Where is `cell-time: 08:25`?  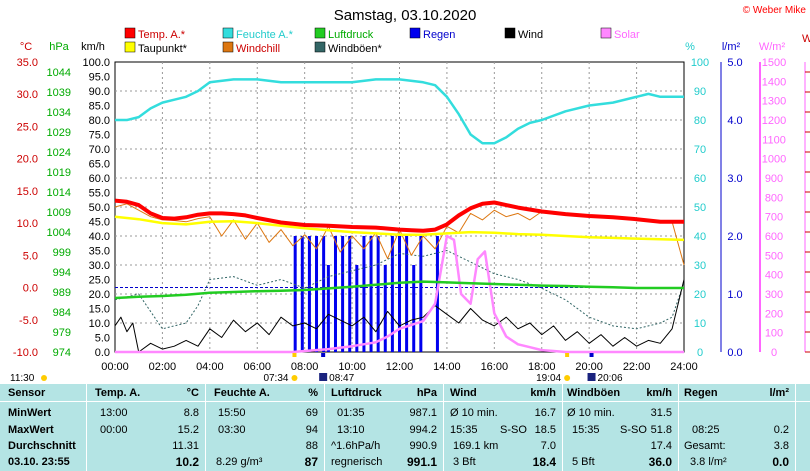 cell-time: 08:25 is located at coordinates (706, 430).